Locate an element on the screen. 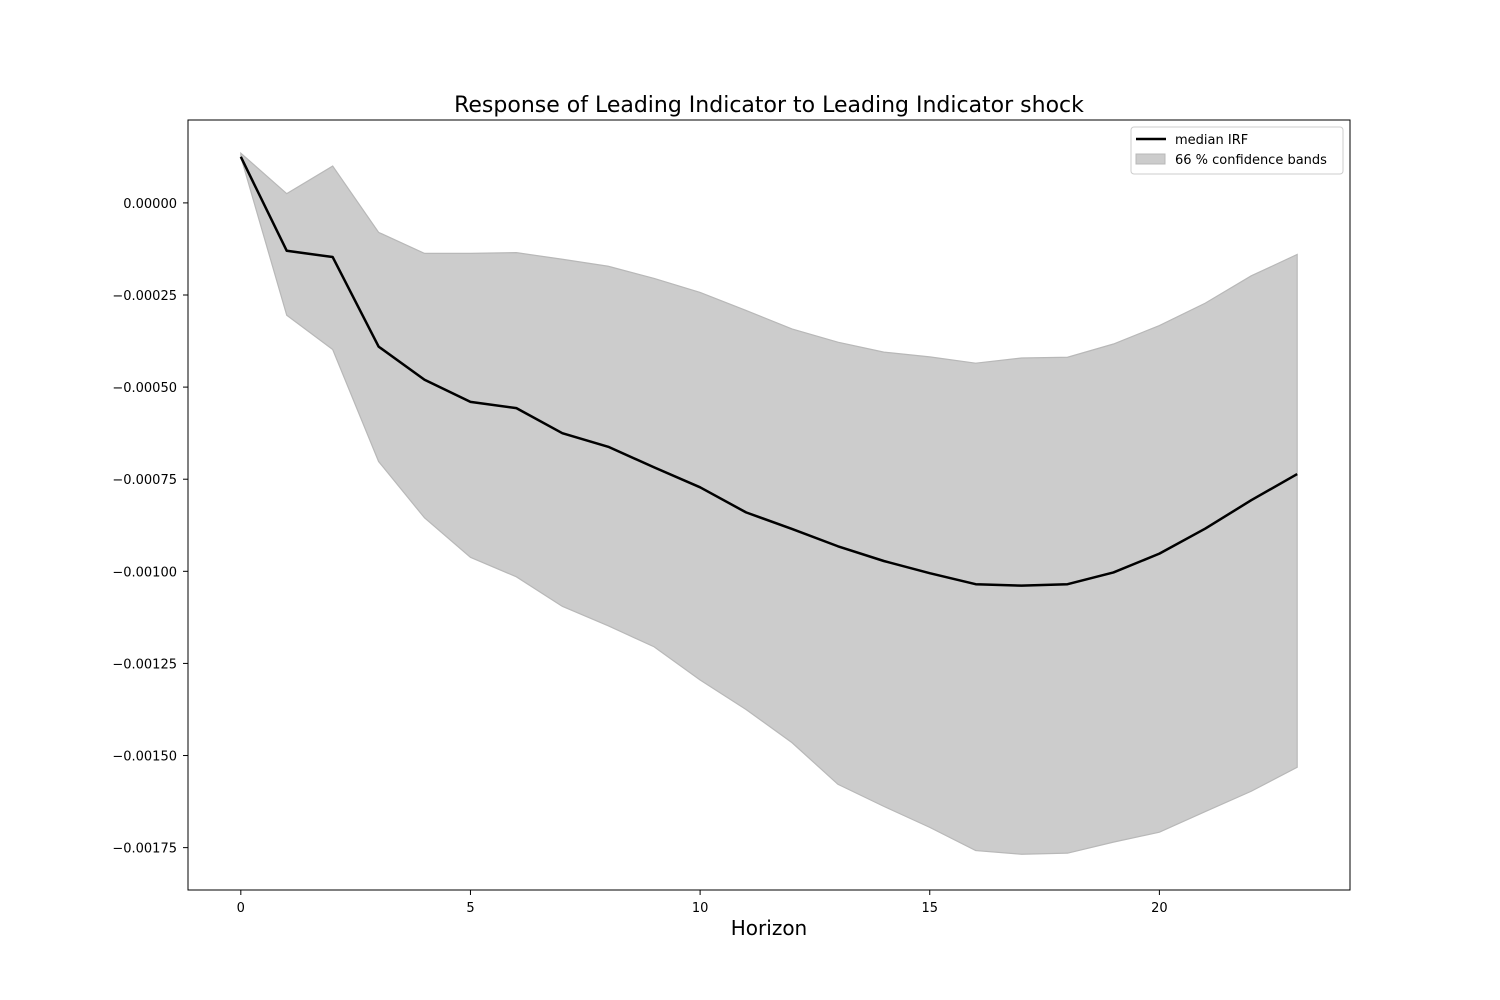  y-tick-label: −0.00050 is located at coordinates (144, 388).